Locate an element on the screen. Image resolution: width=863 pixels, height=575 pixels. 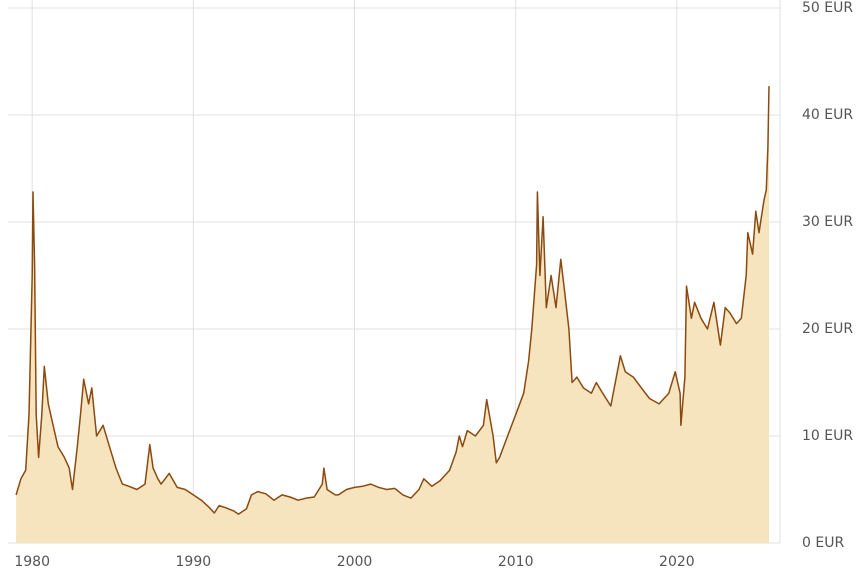
x-tick-label: 2020 is located at coordinates (677, 562).